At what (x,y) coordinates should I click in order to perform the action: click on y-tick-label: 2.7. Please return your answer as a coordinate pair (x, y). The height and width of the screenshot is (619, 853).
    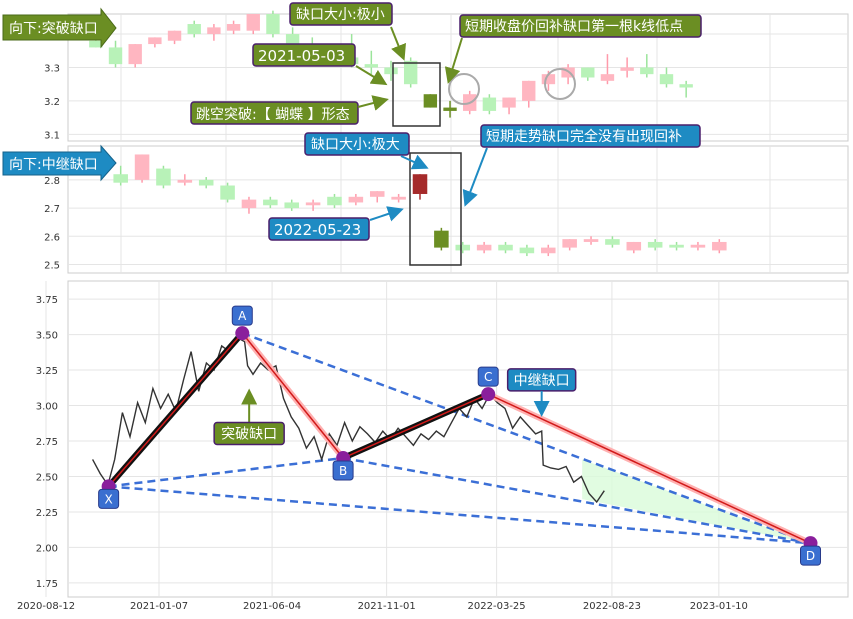
    Looking at the image, I should click on (52, 209).